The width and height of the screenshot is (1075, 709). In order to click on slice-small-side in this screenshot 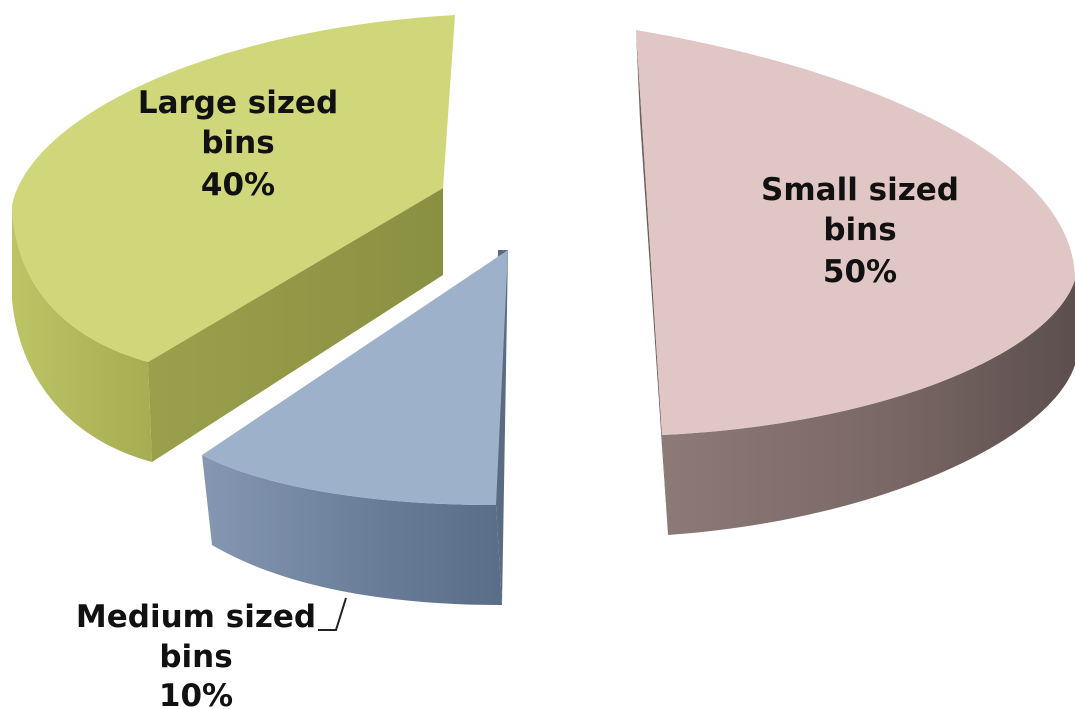, I will do `click(868, 407)`.